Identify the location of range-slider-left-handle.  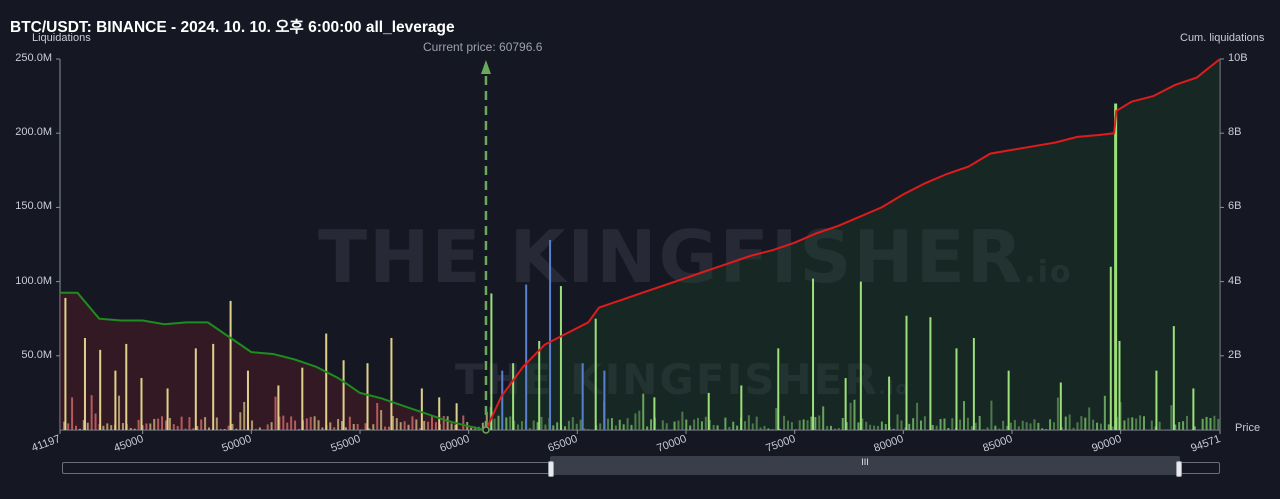
(551, 469).